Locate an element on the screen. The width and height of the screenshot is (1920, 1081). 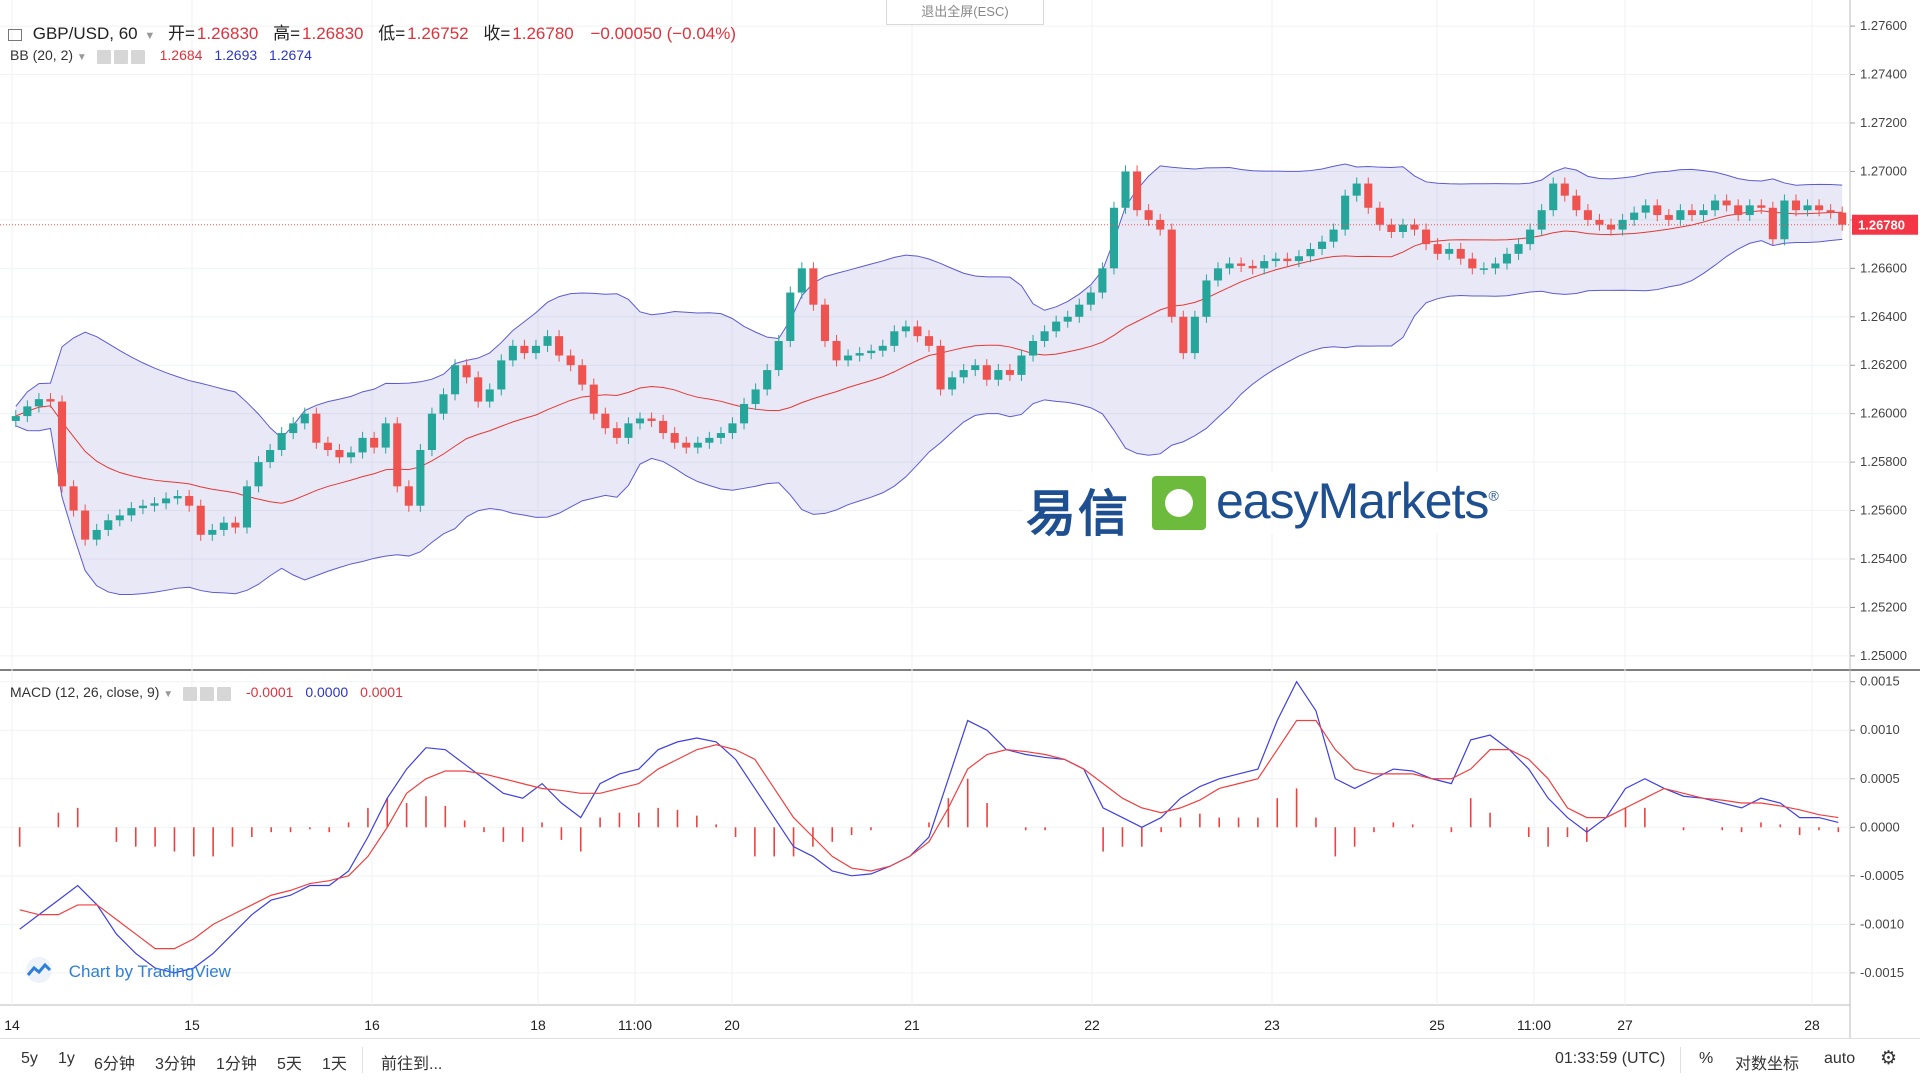
time-tick-label: 21 is located at coordinates (912, 1025).